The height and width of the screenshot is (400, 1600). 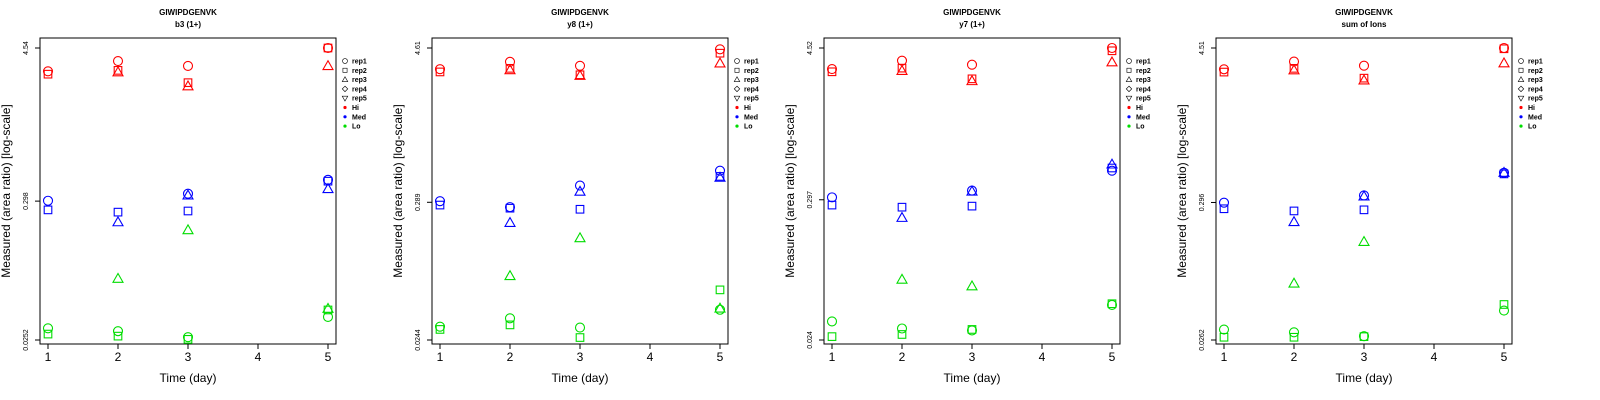 I want to click on x-axis-title: Time (day), so click(x=1364, y=378).